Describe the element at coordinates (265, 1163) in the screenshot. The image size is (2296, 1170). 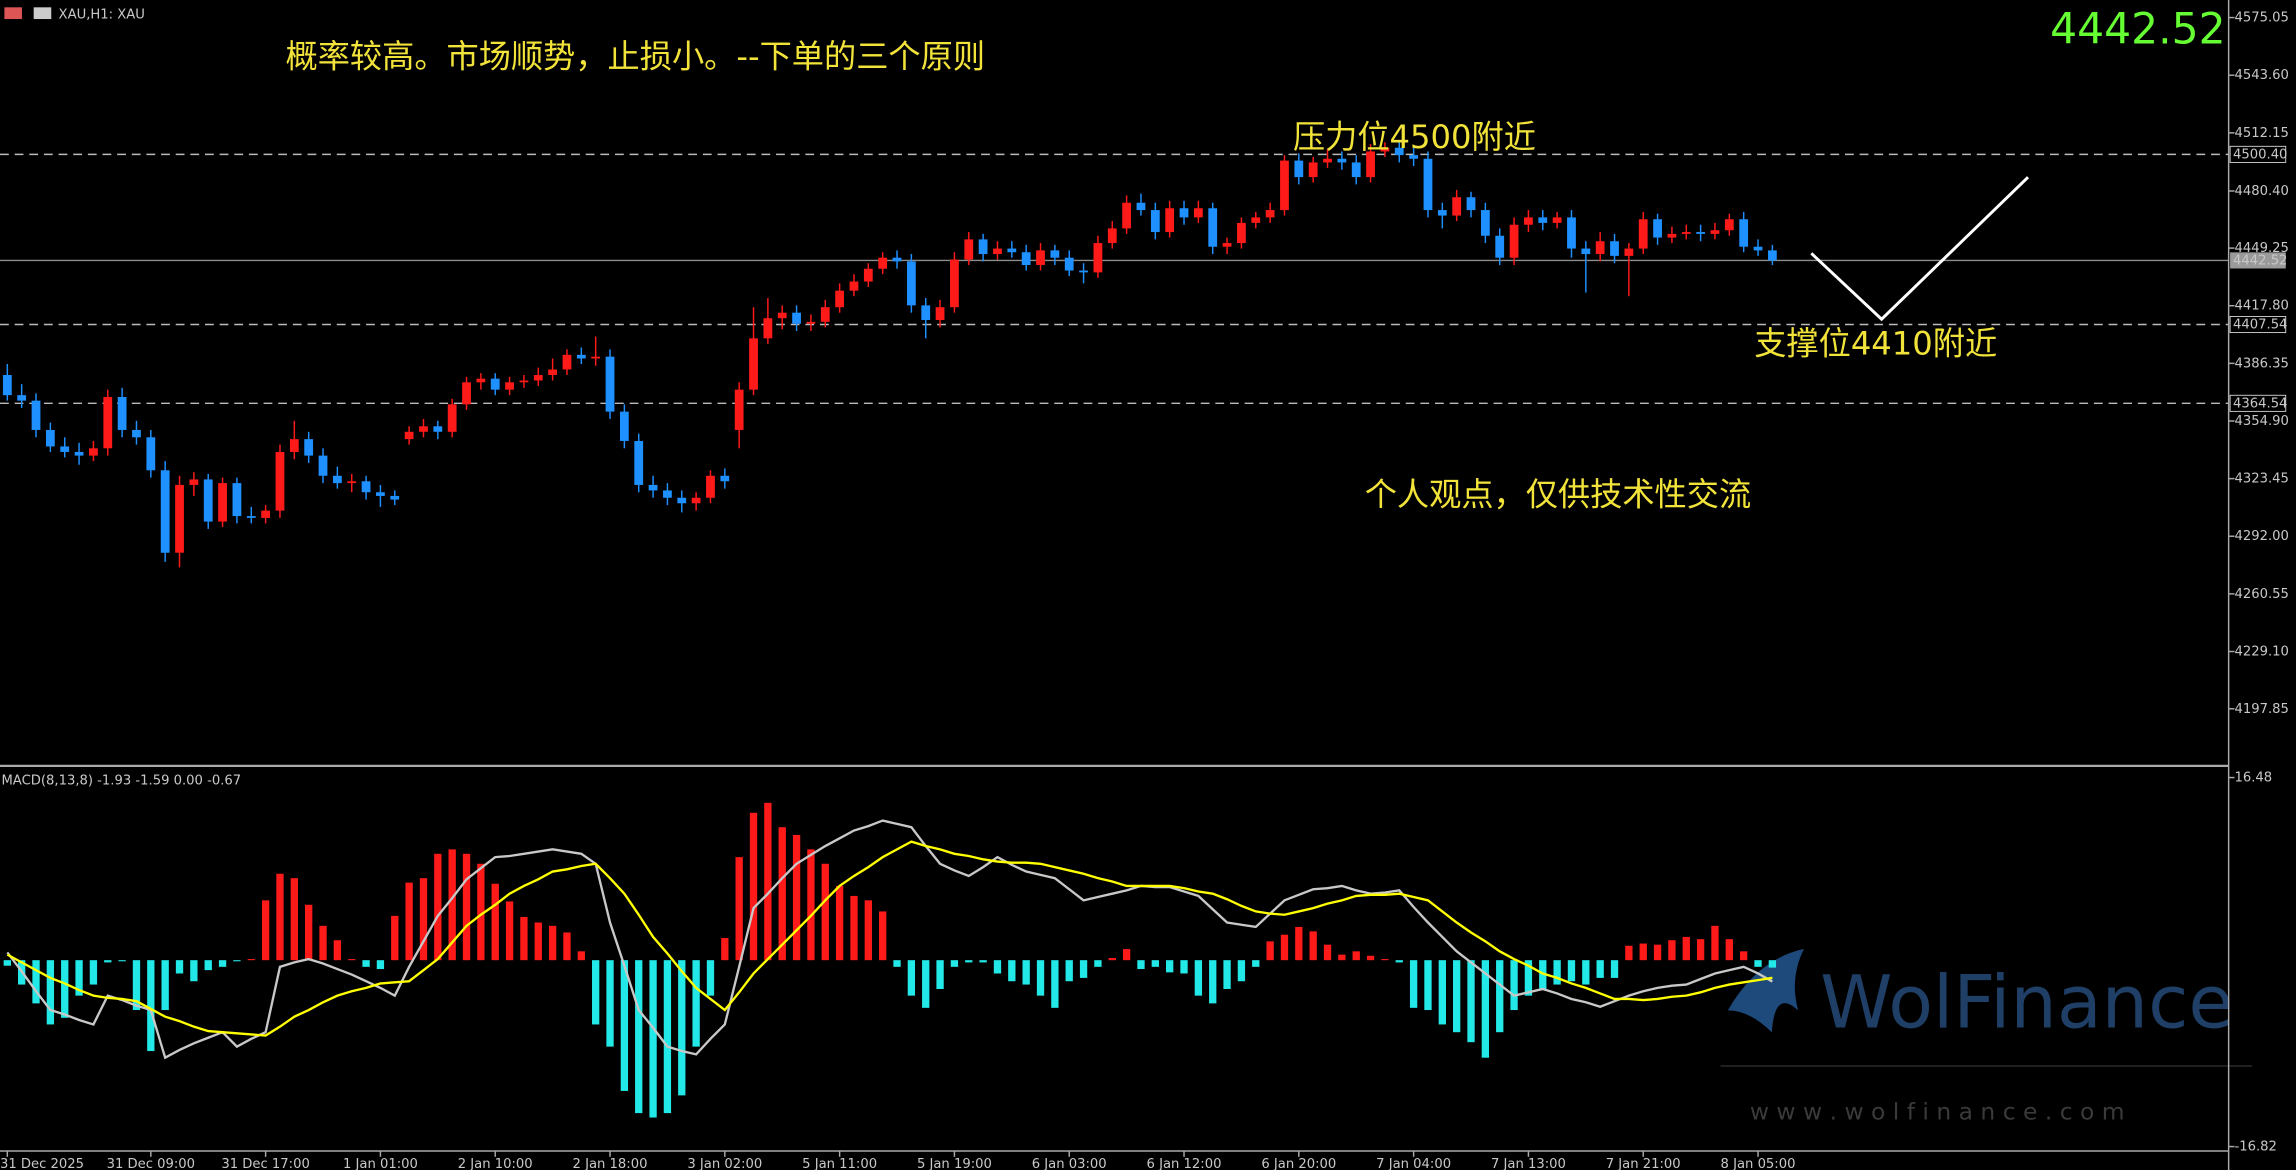
I see `x-tick-label: 31 Dec 17:00` at that location.